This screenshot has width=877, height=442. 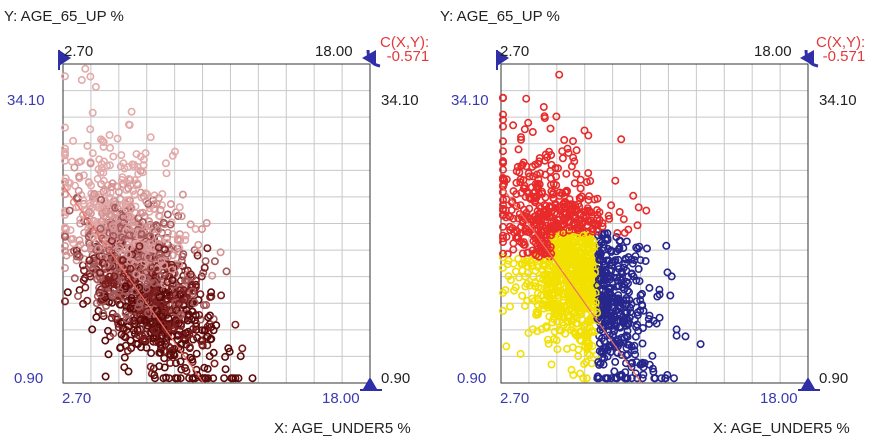 What do you see at coordinates (779, 398) in the screenshot?
I see `x-max-label-bottom: 18.00` at bounding box center [779, 398].